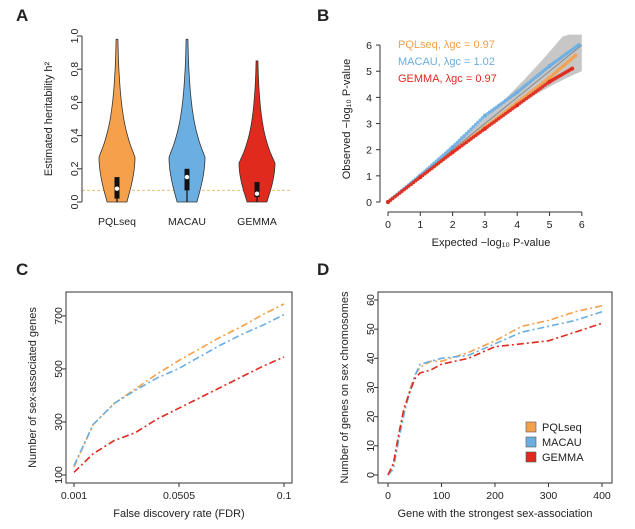 This screenshot has height=529, width=635. What do you see at coordinates (388, 225) in the screenshot?
I see `b-x-tick-label: 0` at bounding box center [388, 225].